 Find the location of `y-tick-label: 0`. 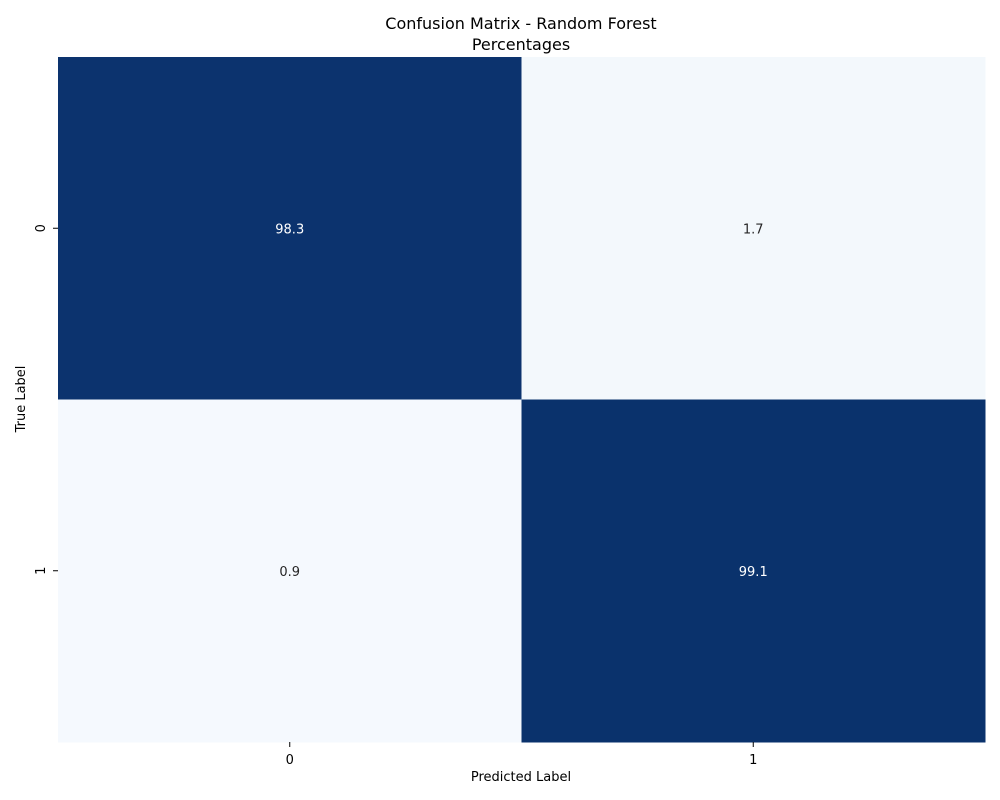

y-tick-label: 0 is located at coordinates (41, 228).